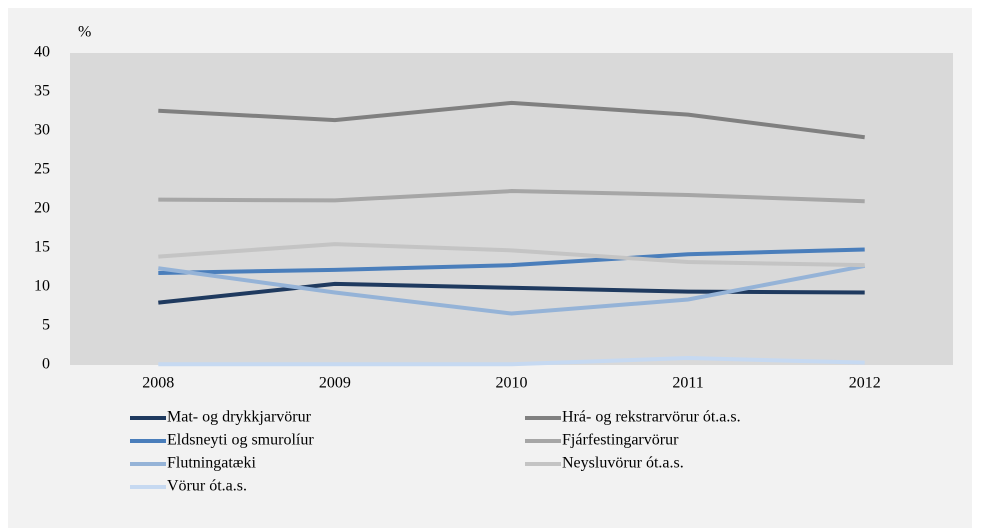 The image size is (981, 532). Describe the element at coordinates (42, 130) in the screenshot. I see `y-tick-label: 30` at that location.